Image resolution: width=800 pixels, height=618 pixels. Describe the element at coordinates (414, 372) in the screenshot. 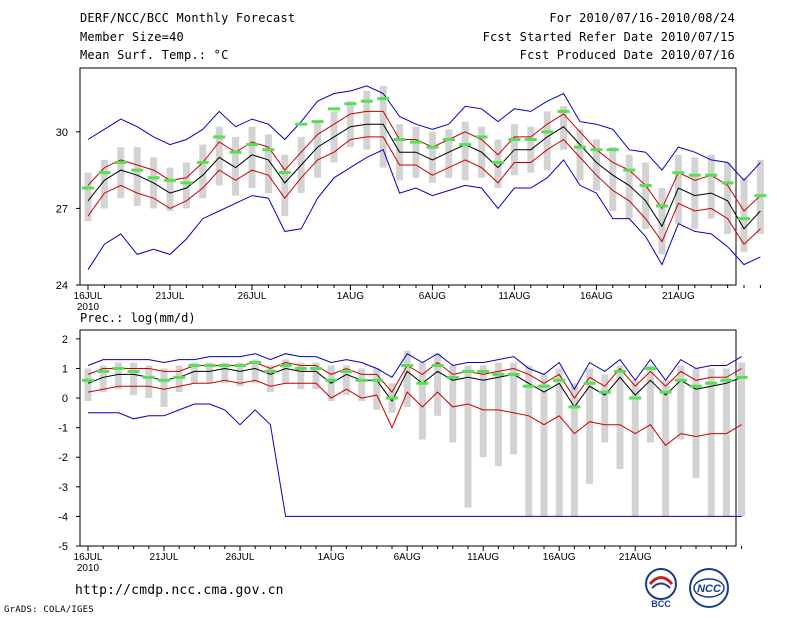

I see `envelope-max-line` at that location.